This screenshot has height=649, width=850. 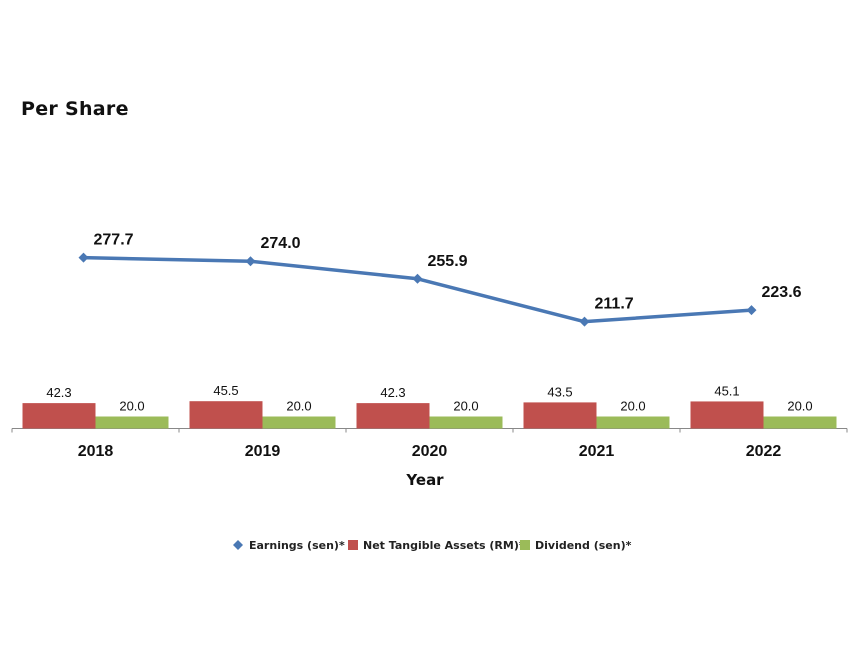 I want to click on x-tick-label: 2019, so click(x=263, y=451).